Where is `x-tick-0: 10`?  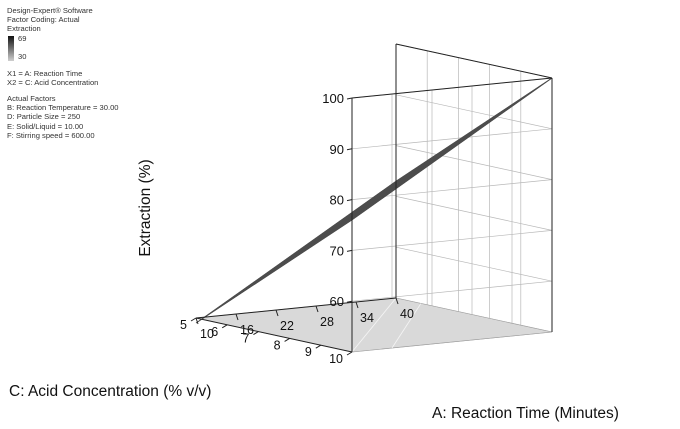 x-tick-0: 10 is located at coordinates (207, 334).